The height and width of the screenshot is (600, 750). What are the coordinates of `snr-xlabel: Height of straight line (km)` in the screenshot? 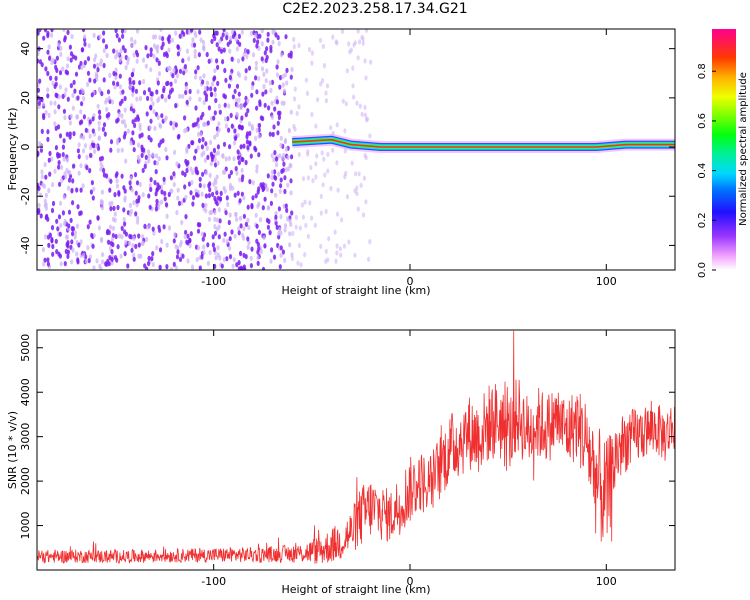 It's located at (355, 589).